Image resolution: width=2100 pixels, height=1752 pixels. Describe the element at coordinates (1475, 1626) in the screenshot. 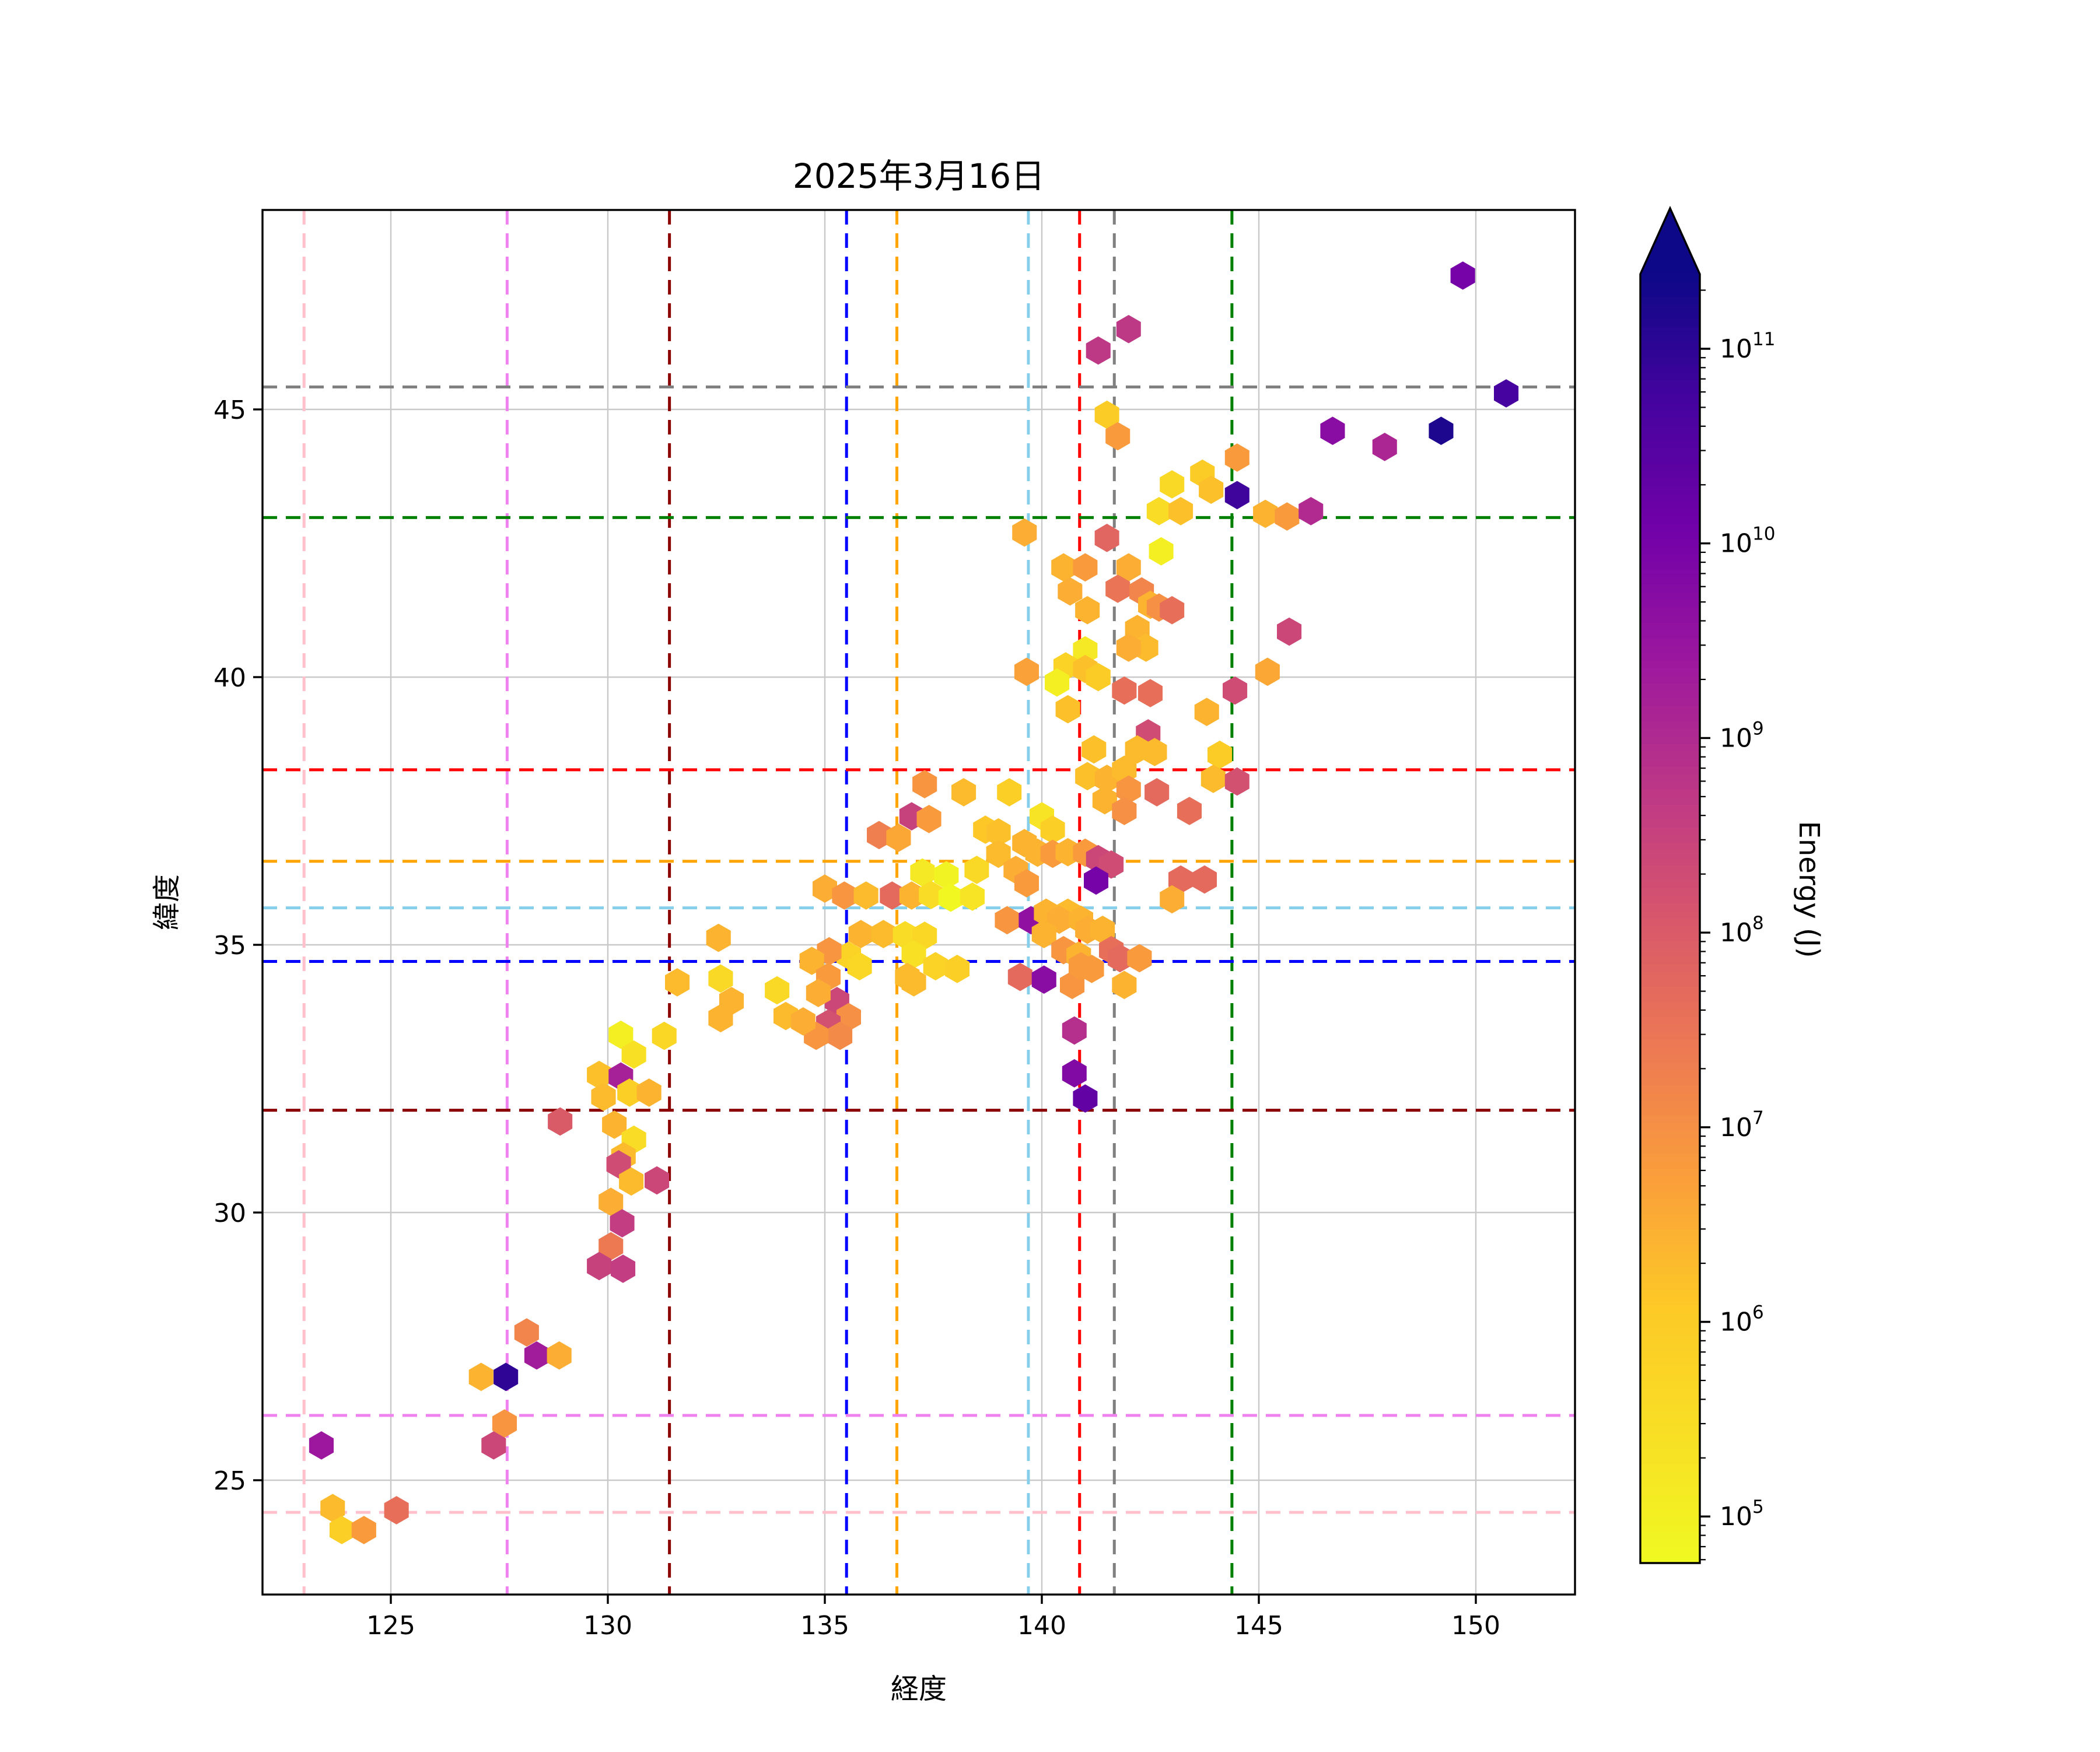

I see `x-tick-label: 150` at that location.